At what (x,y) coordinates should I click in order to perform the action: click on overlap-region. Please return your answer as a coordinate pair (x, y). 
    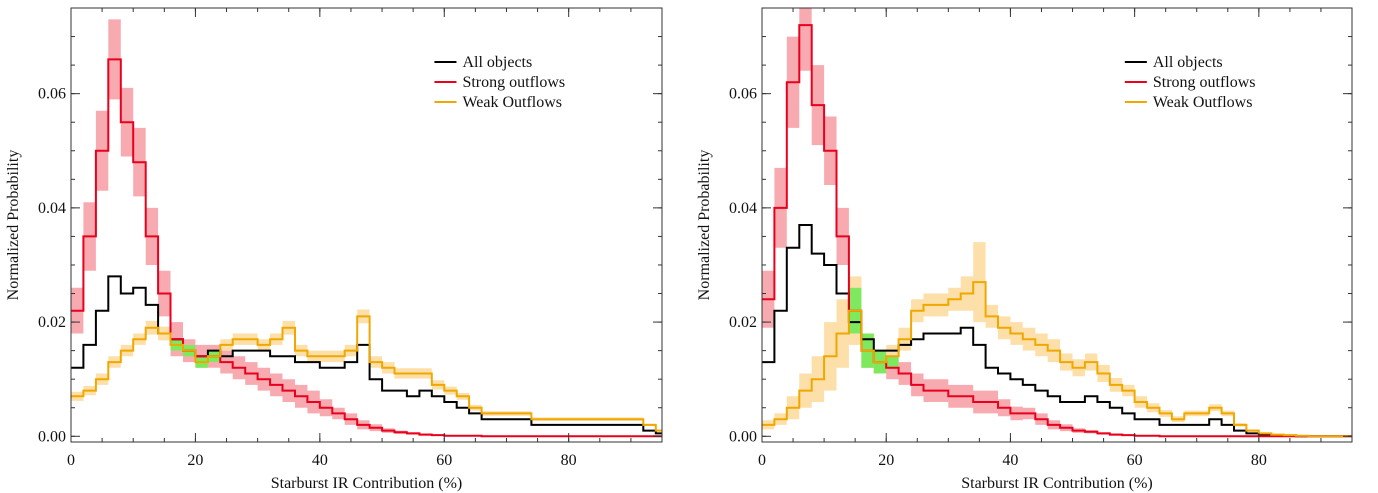
    Looking at the image, I should click on (892, 362).